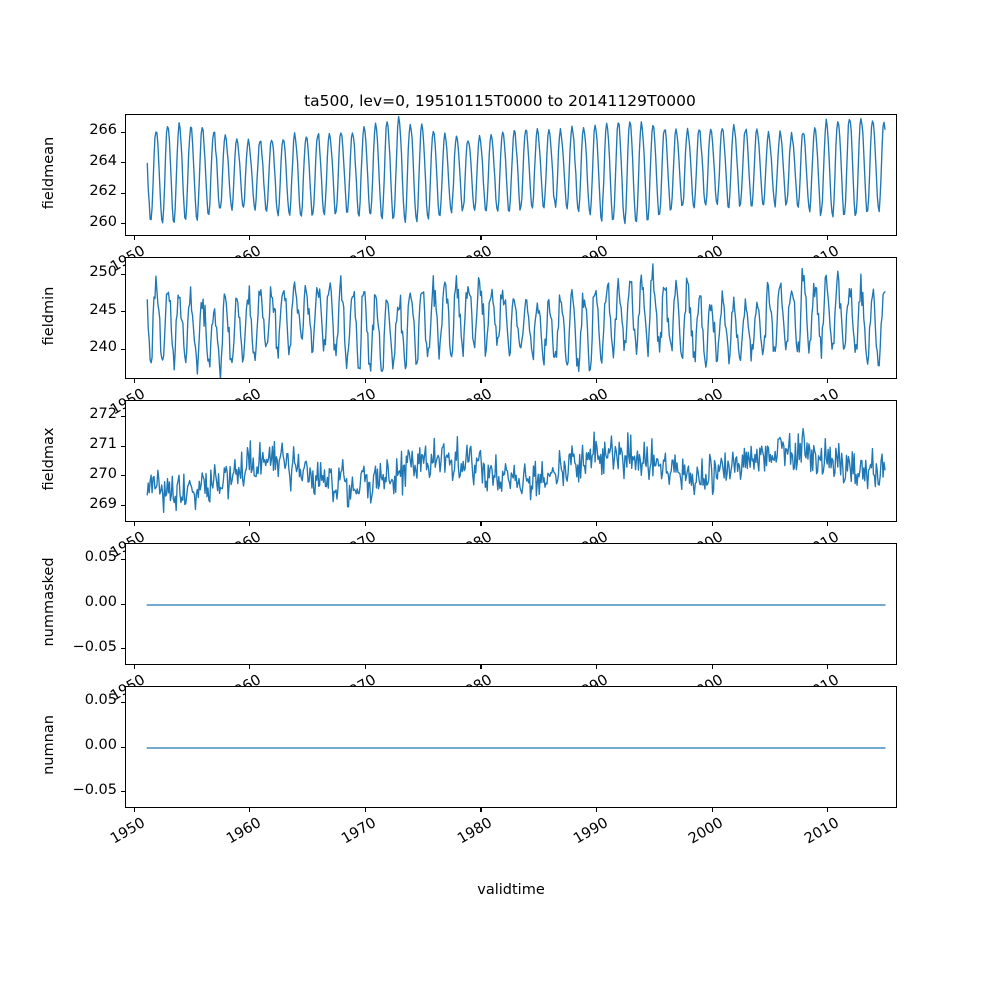  Describe the element at coordinates (103, 347) in the screenshot. I see `ytick-label-fieldmin-0: 240` at that location.